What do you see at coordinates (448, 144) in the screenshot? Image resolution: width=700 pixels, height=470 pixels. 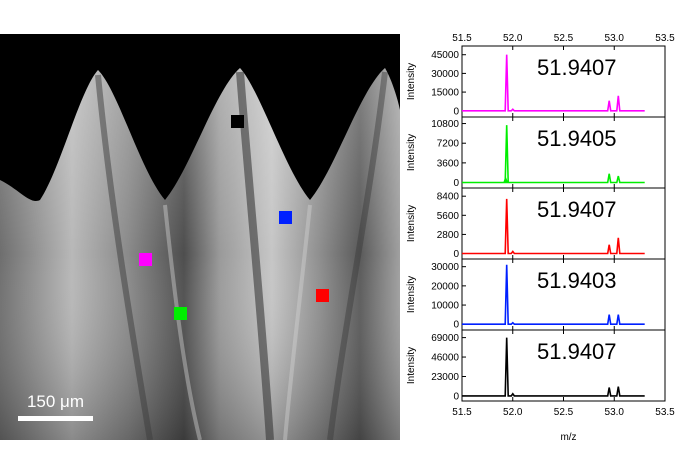 I see `y-tick-label: 7200` at bounding box center [448, 144].